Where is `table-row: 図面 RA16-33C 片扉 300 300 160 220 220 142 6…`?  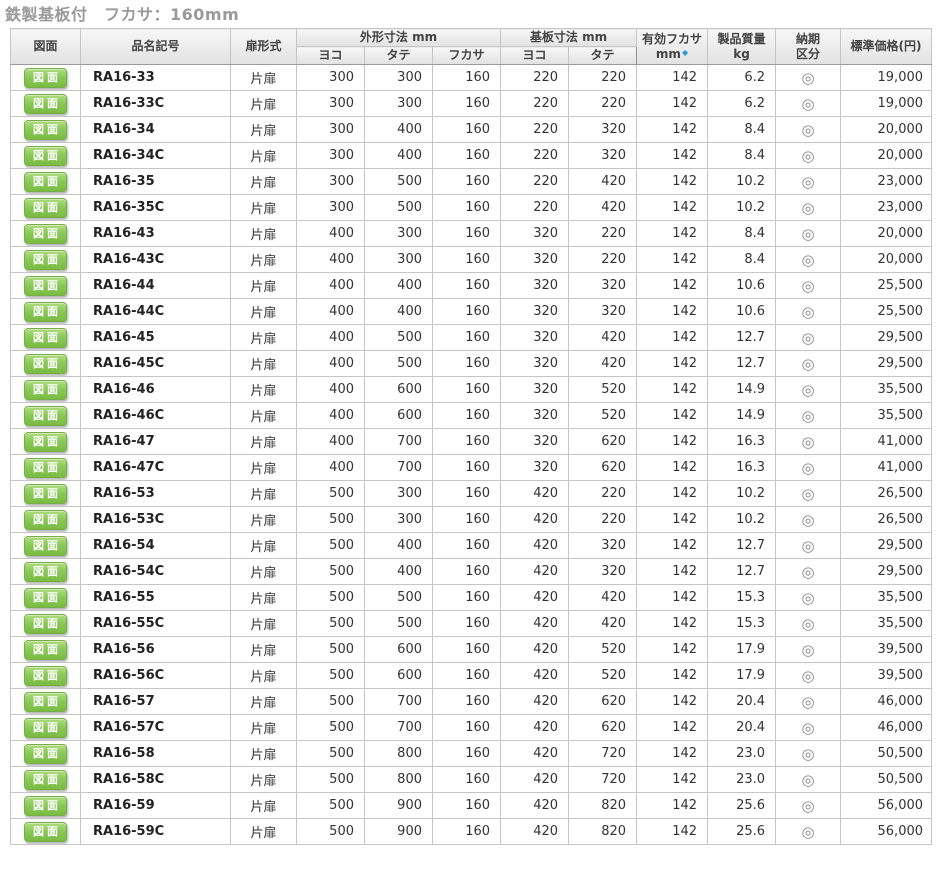
table-row: 図面 RA16-33C 片扉 300 300 160 220 220 142 6… is located at coordinates (471, 104).